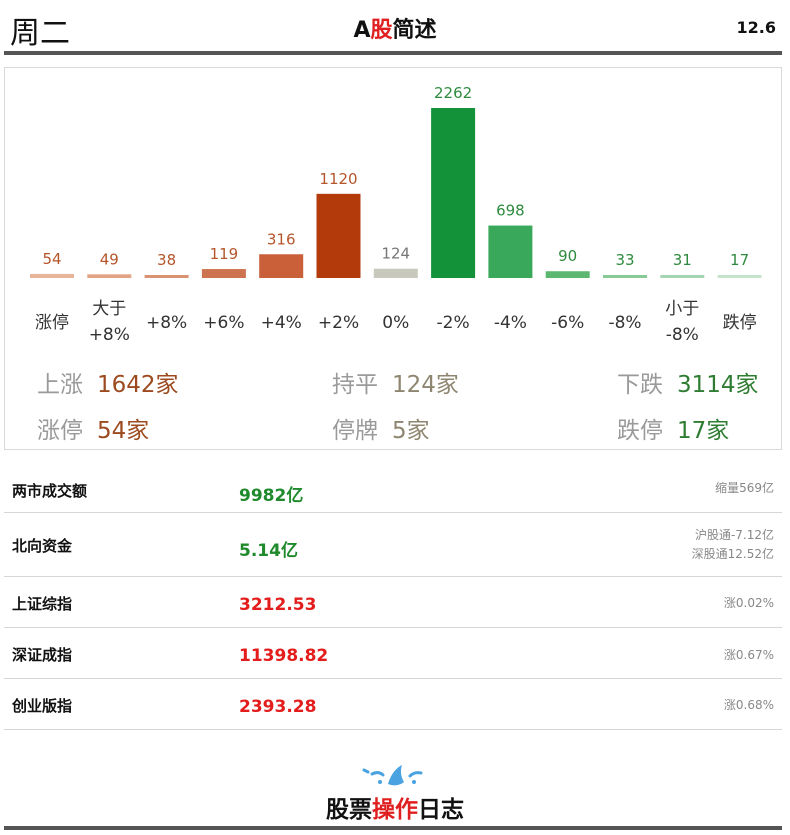  What do you see at coordinates (624, 323) in the screenshot?
I see `category-label: -8%` at bounding box center [624, 323].